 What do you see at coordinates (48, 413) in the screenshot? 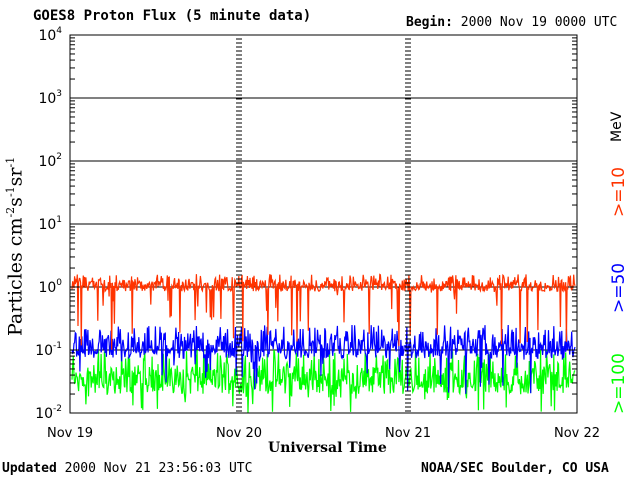
I see `y-tick-label-0: 10⁻²` at bounding box center [48, 413].